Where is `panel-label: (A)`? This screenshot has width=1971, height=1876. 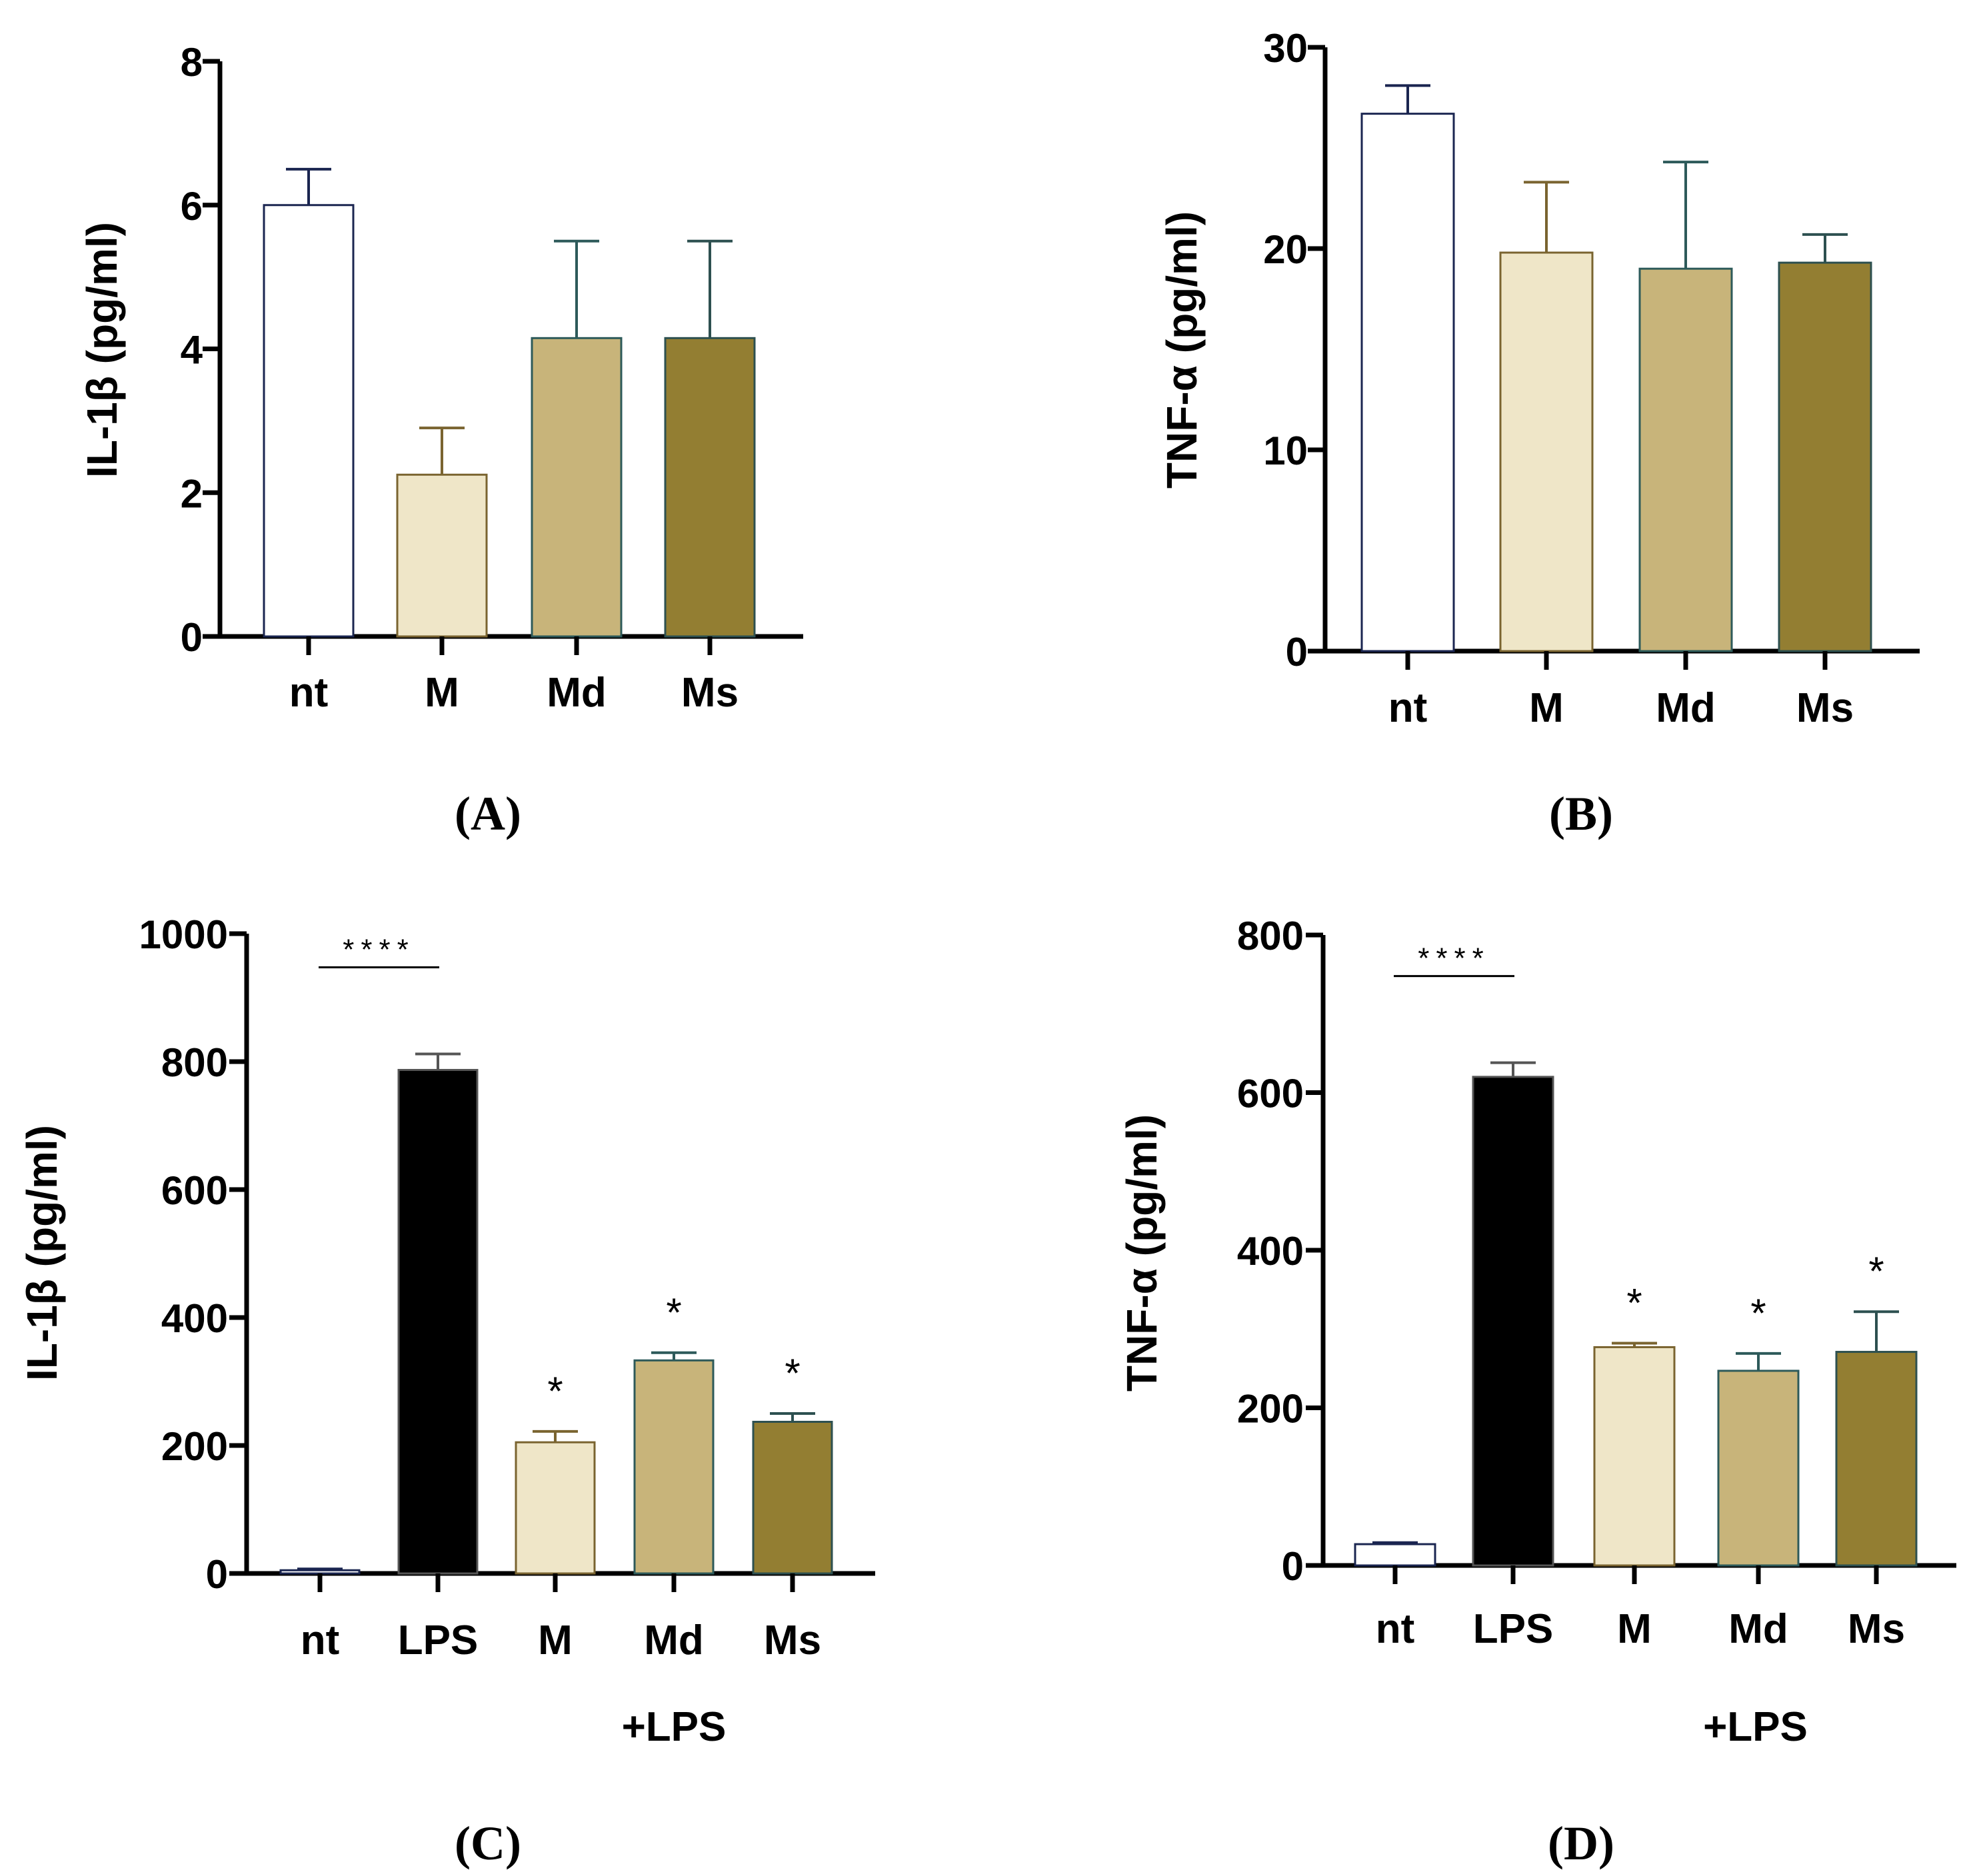
panel-label: (A) is located at coordinates (488, 814).